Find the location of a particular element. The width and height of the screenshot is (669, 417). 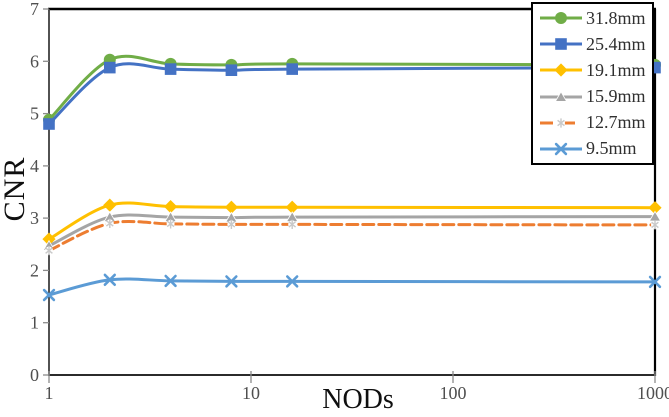

y-ticks: 0 1 2 3 4 5 6 7 is located at coordinates (39, 192).